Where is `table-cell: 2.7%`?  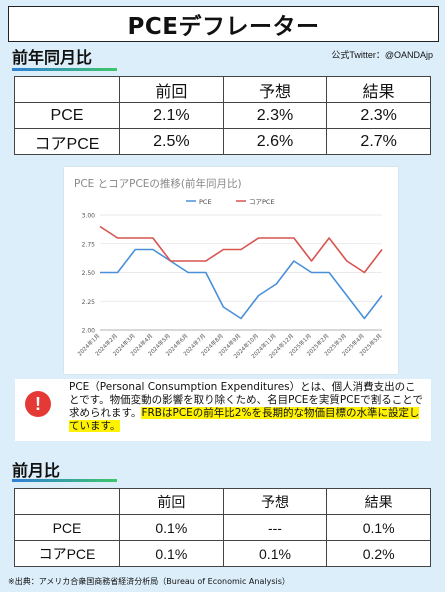
table-cell: 2.7% is located at coordinates (378, 141).